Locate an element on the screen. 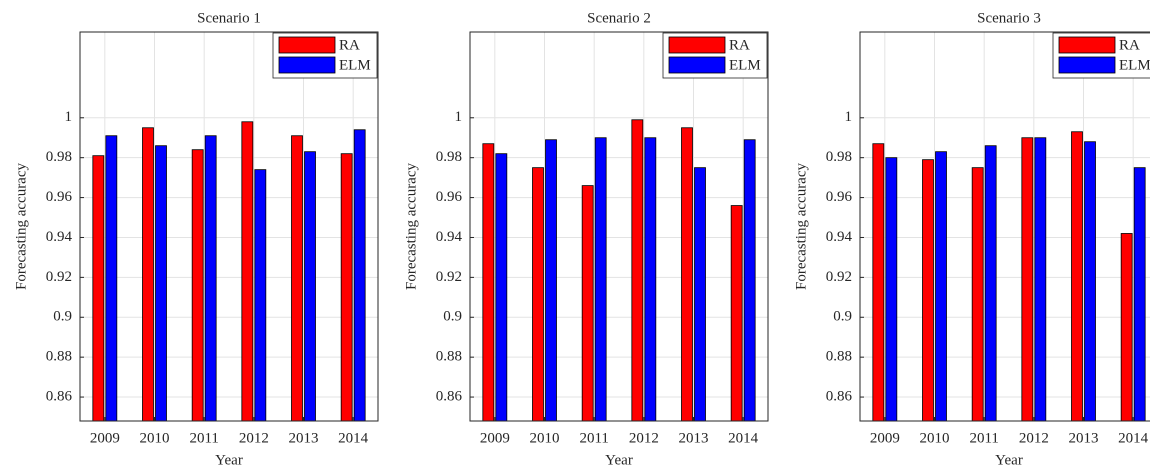  chart-title: Scenario 3 is located at coordinates (1009, 18).